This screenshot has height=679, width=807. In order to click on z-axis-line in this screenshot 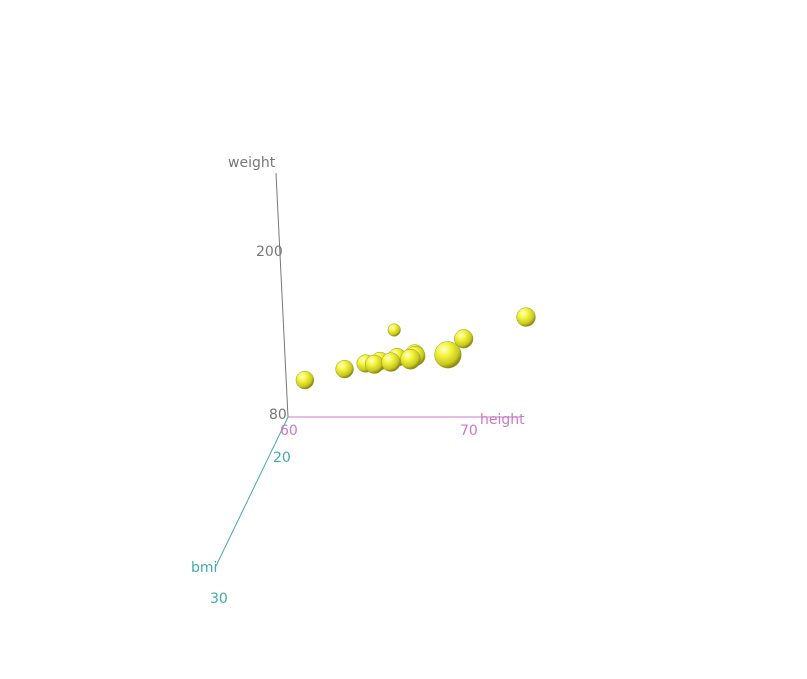, I will do `click(252, 491)`.